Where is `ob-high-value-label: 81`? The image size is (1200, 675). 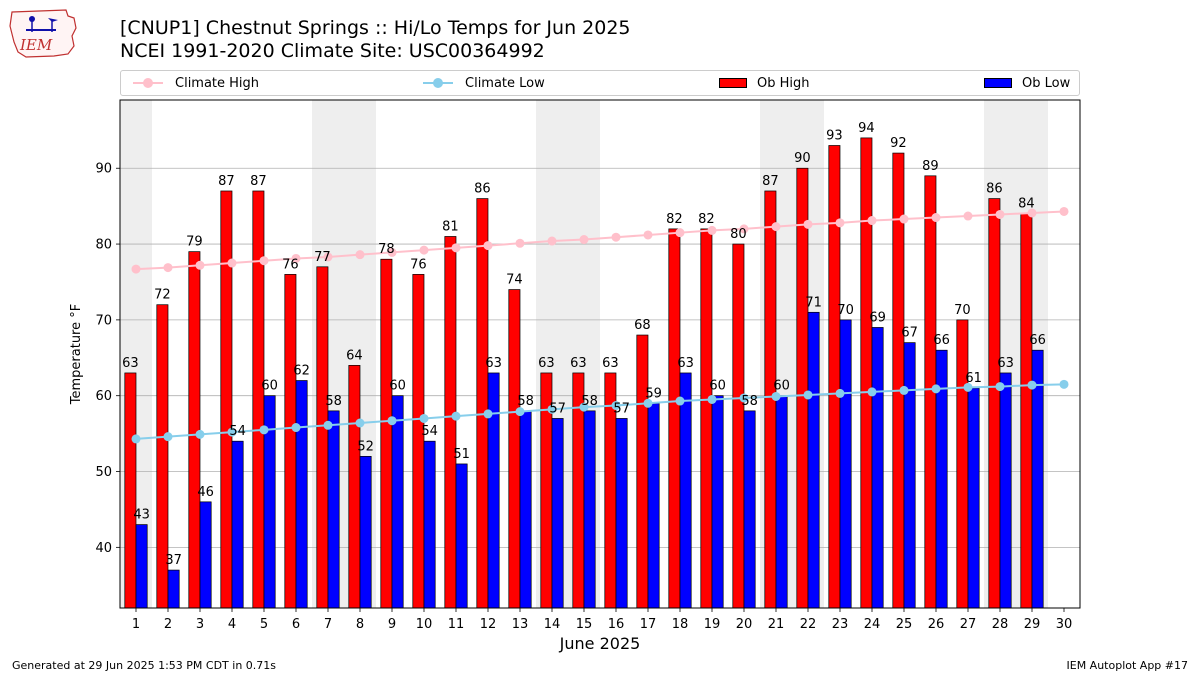
ob-high-value-label: 81 is located at coordinates (450, 226).